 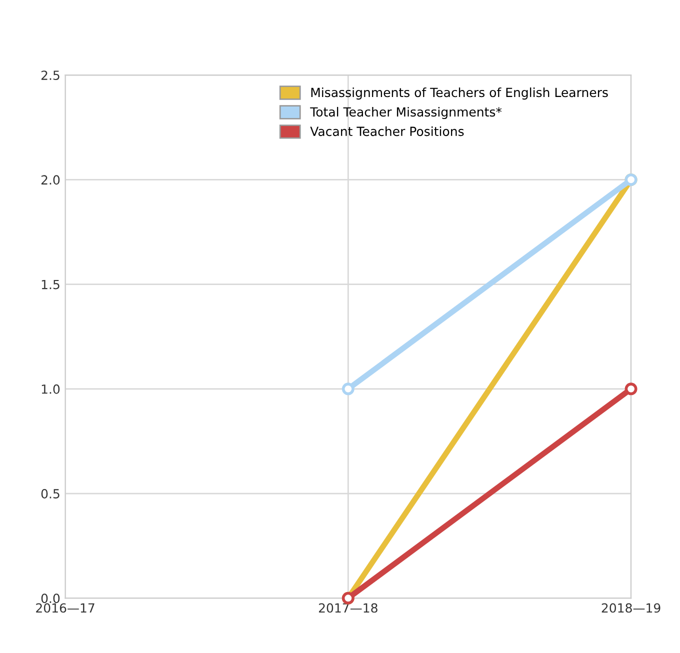 I want to click on y-tick-label: 2.5, so click(x=50, y=75).